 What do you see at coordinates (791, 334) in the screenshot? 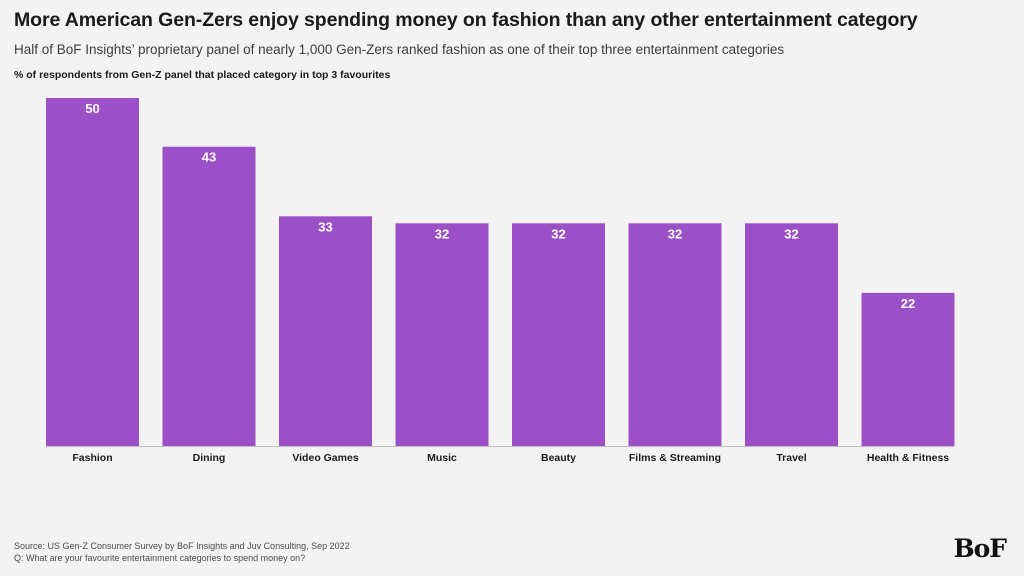
I see `bar-travel` at bounding box center [791, 334].